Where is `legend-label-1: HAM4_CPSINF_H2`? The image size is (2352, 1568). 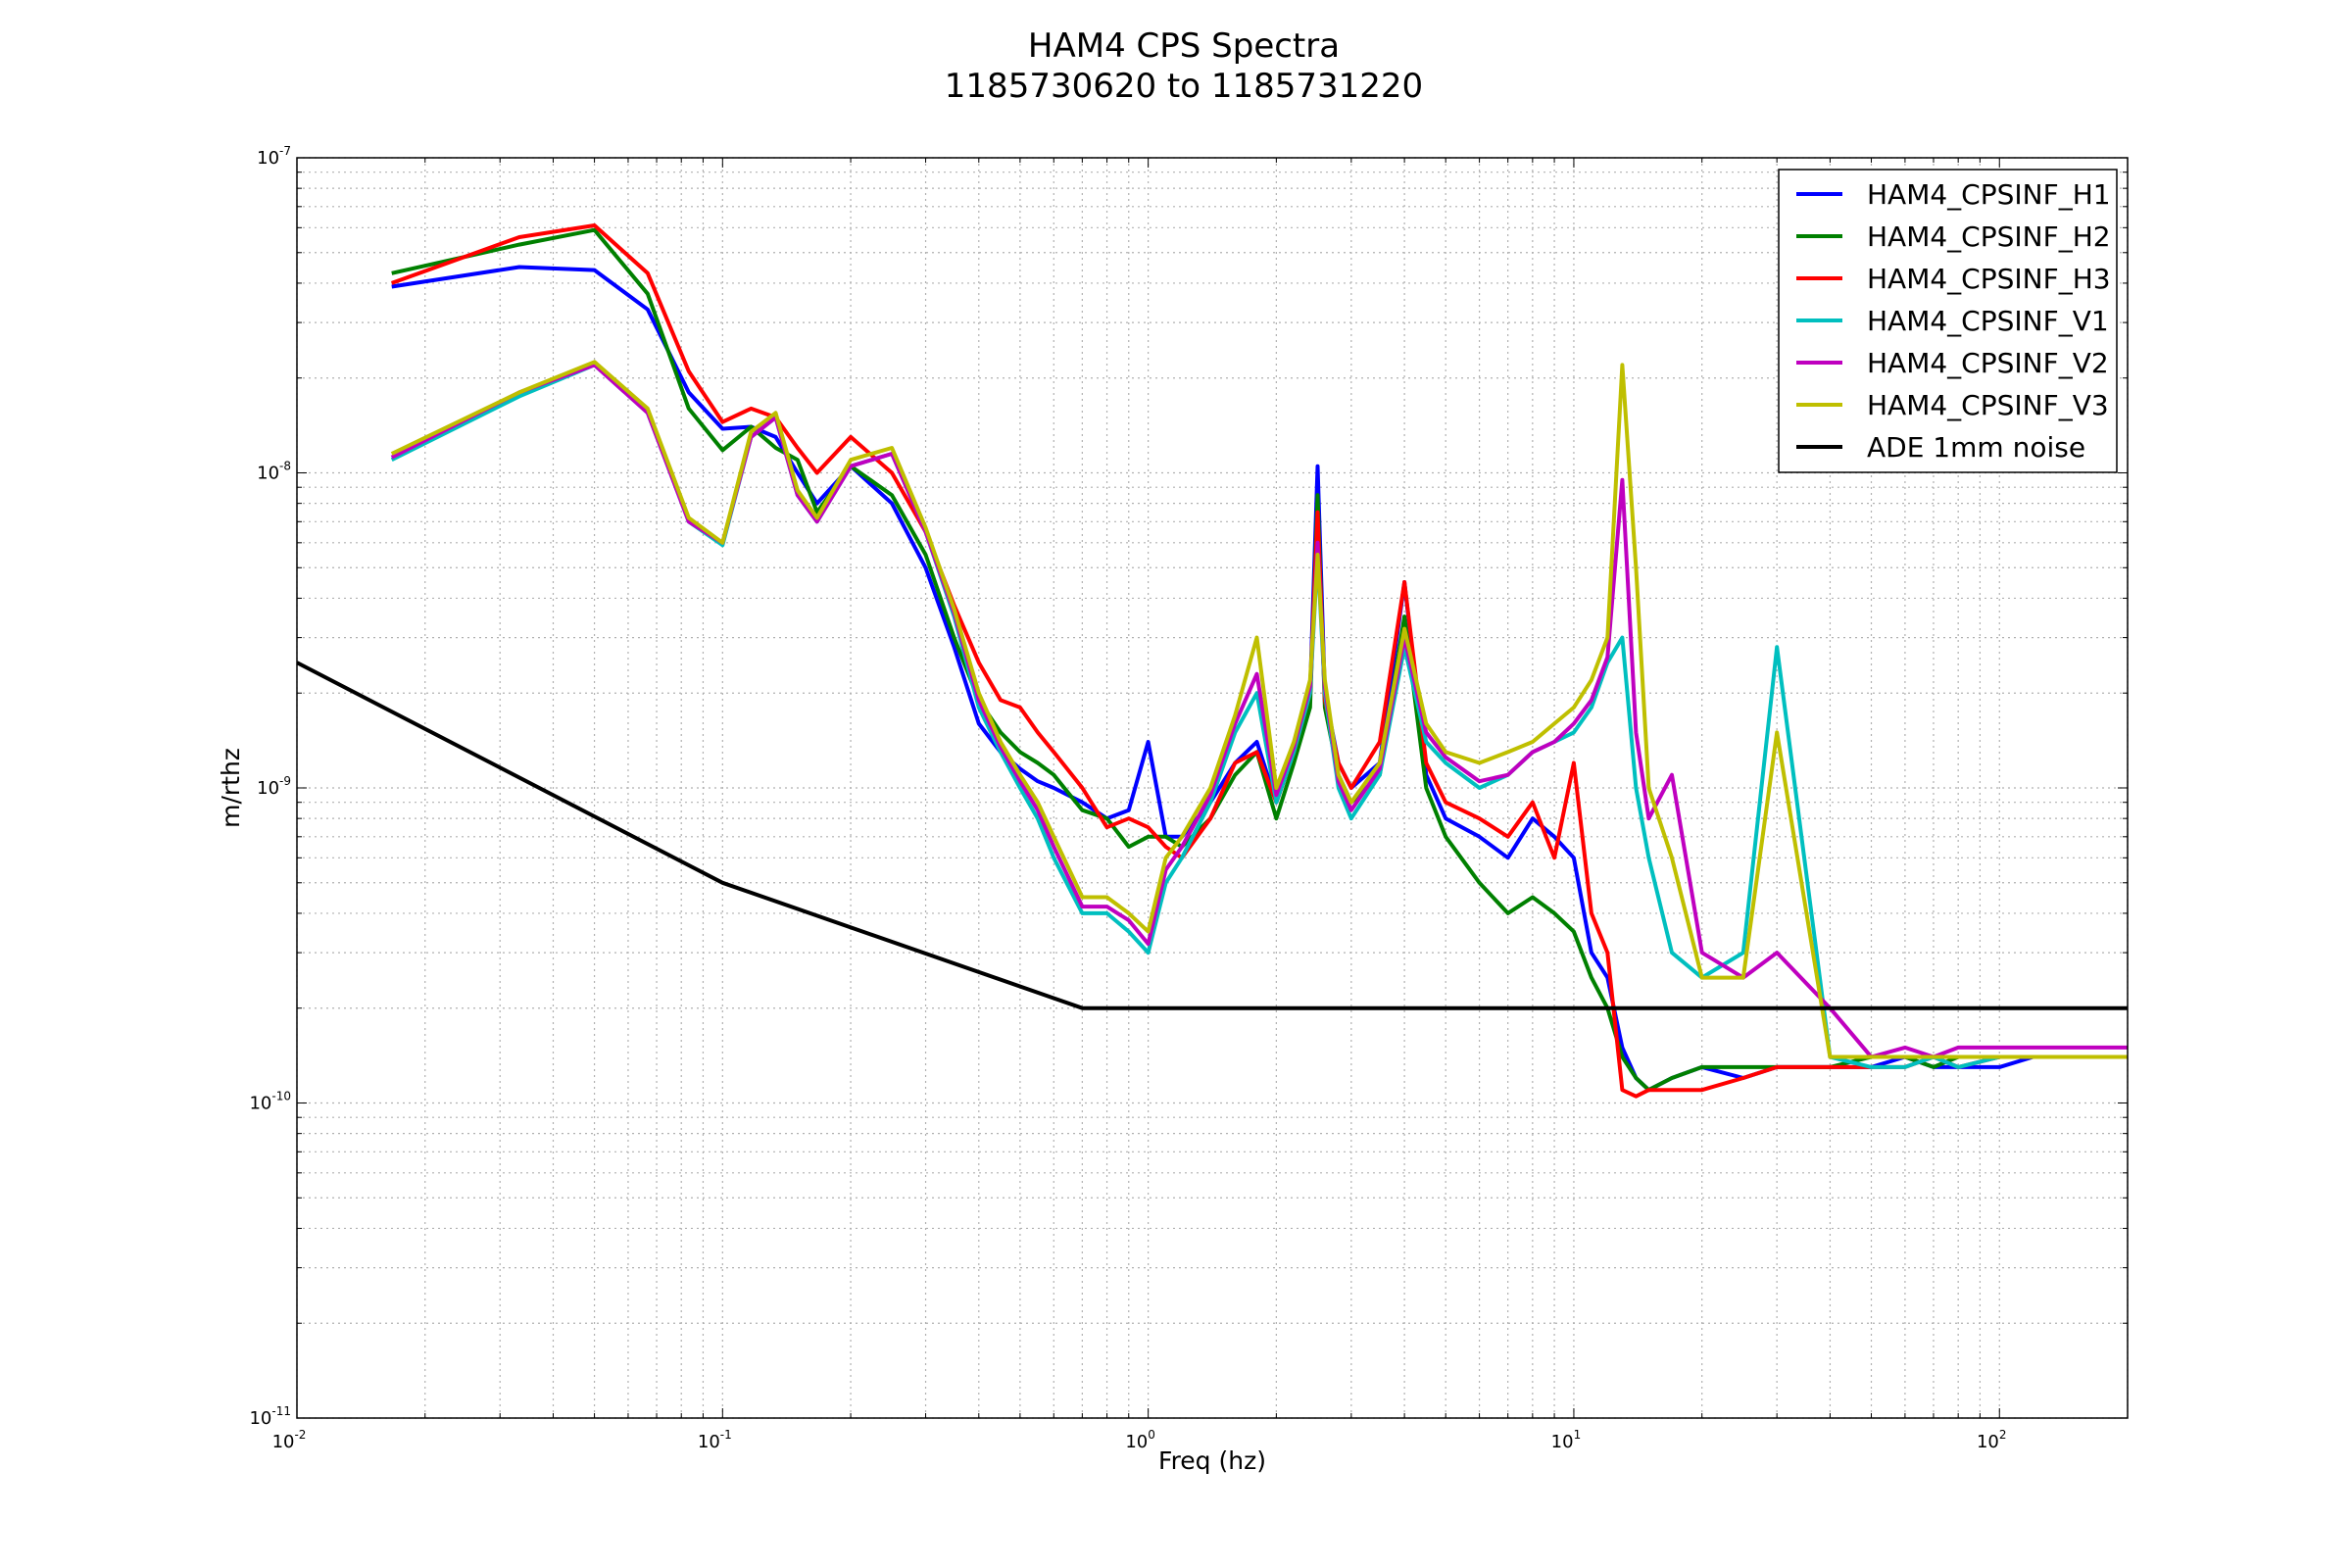 legend-label-1: HAM4_CPSINF_H2 is located at coordinates (1989, 236).